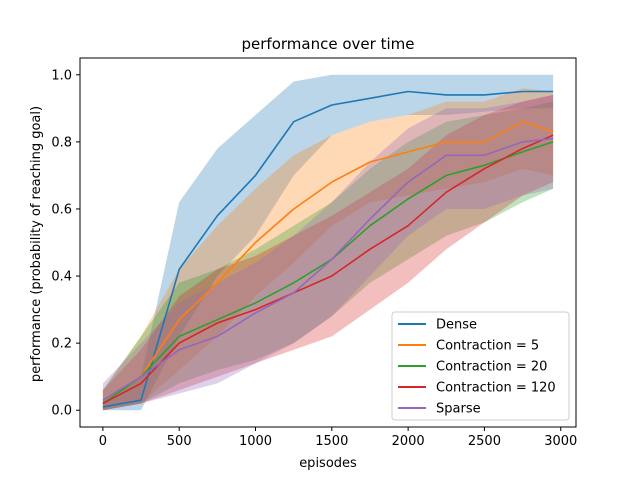 The image size is (640, 484). I want to click on legend-box, so click(480, 366).